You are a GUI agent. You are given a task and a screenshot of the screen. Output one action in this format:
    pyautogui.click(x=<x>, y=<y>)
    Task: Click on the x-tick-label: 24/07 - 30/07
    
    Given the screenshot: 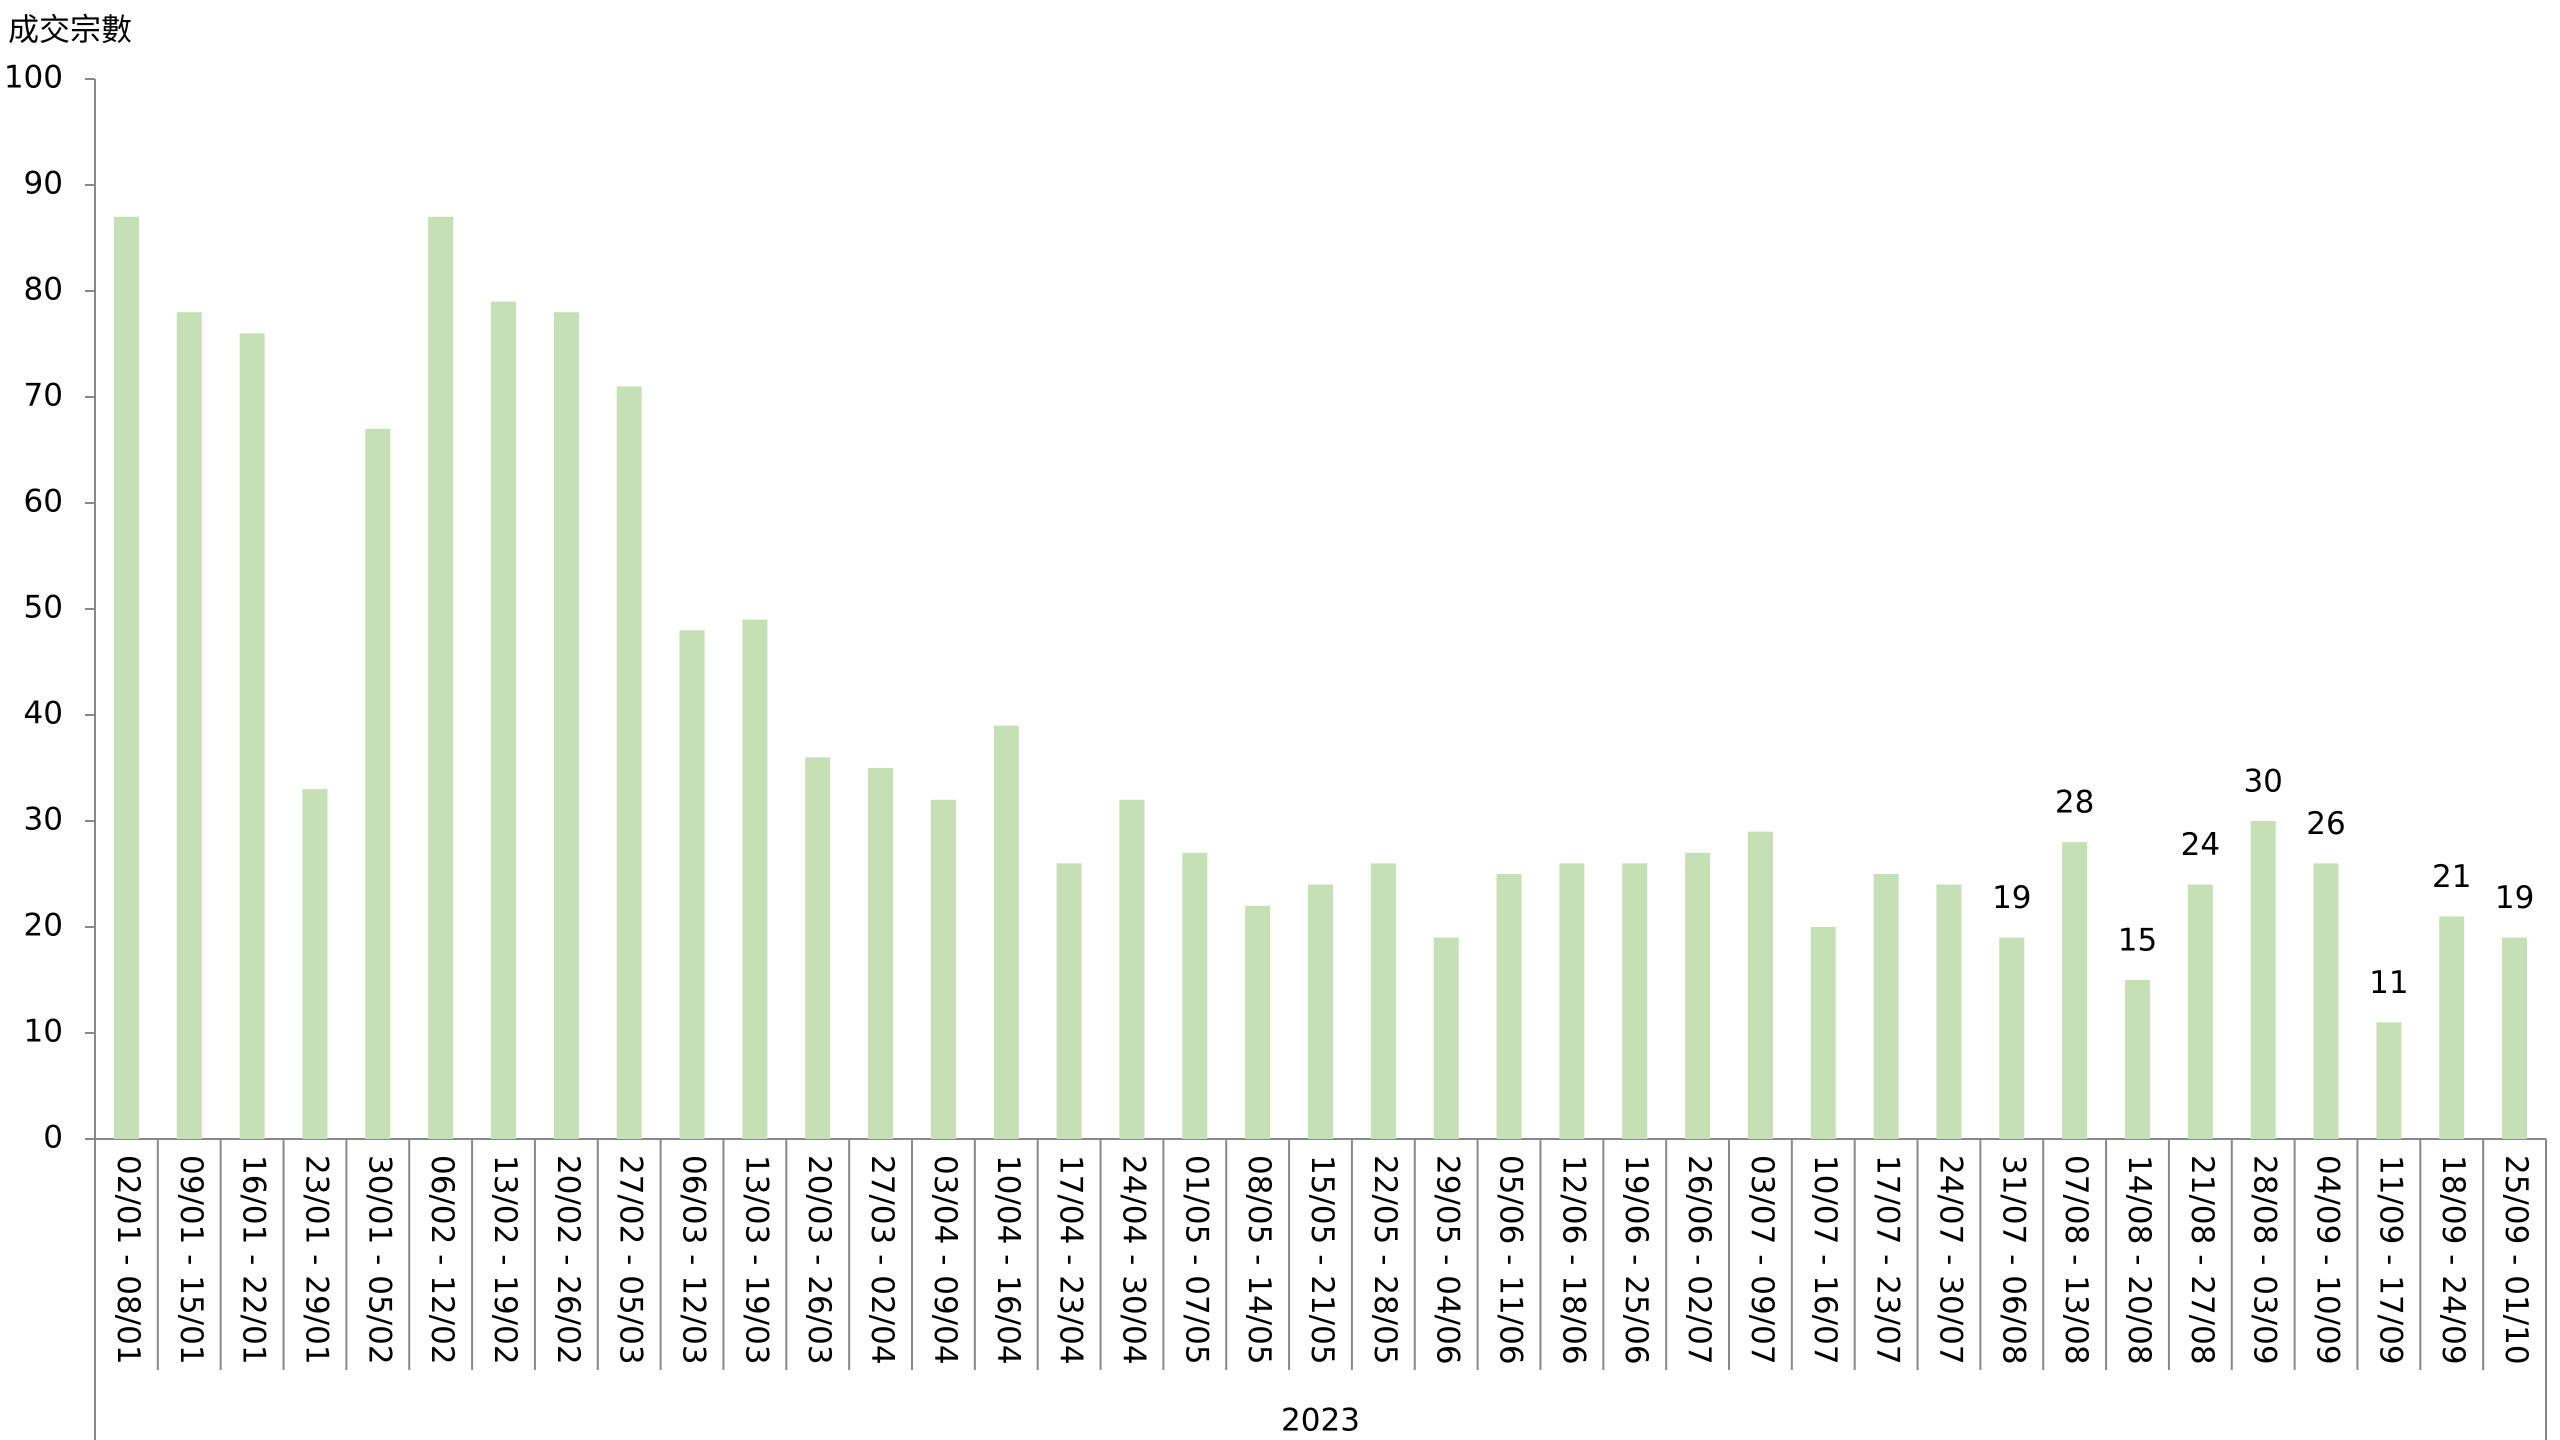 What is the action you would take?
    pyautogui.click(x=1950, y=1260)
    